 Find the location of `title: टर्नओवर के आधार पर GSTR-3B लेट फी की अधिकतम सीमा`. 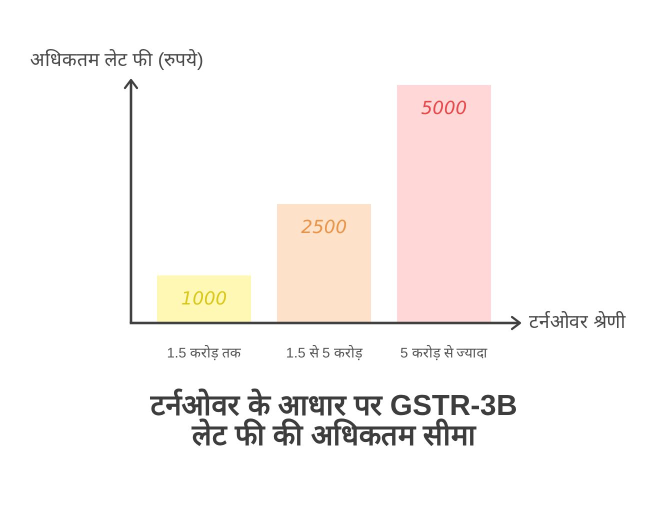

title: टर्नओवर के आधार पर GSTR-3B लेट फी की अधिकतम सीमा is located at coordinates (334, 421).